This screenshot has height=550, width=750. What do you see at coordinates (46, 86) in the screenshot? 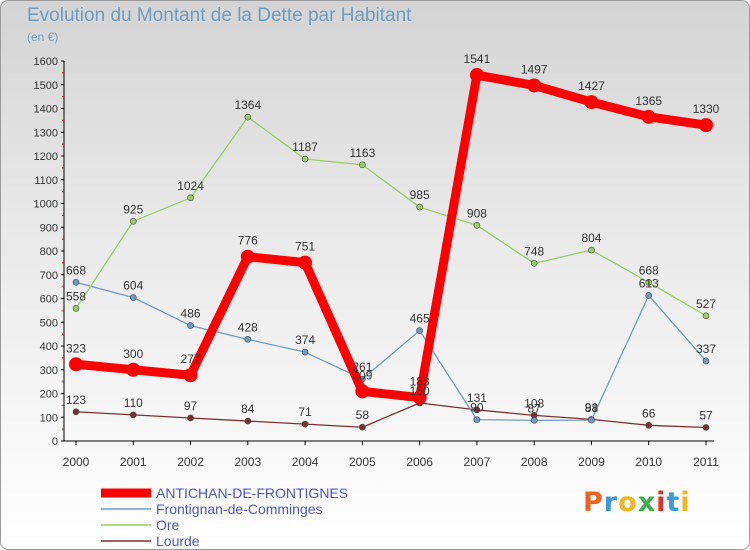
I see `y-tick-label: 1500` at bounding box center [46, 86].